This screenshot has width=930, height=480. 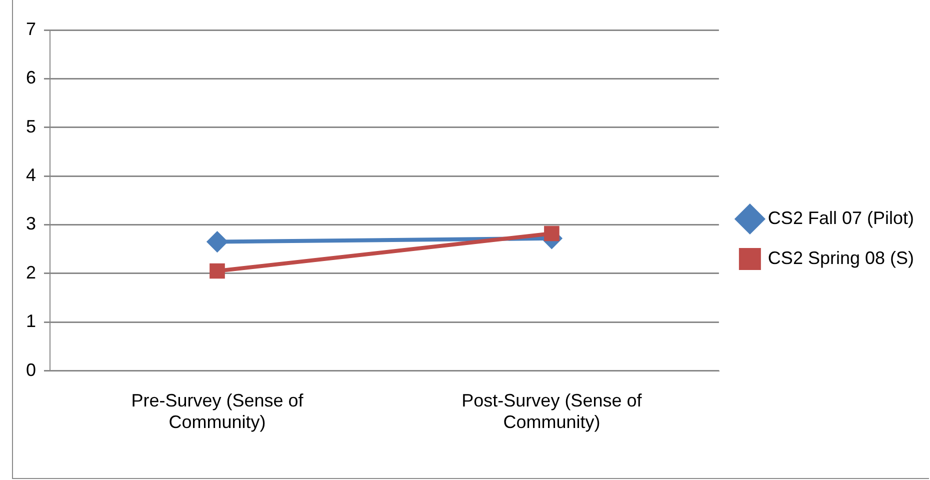 I want to click on y-tick-label: 3, so click(x=31, y=224).